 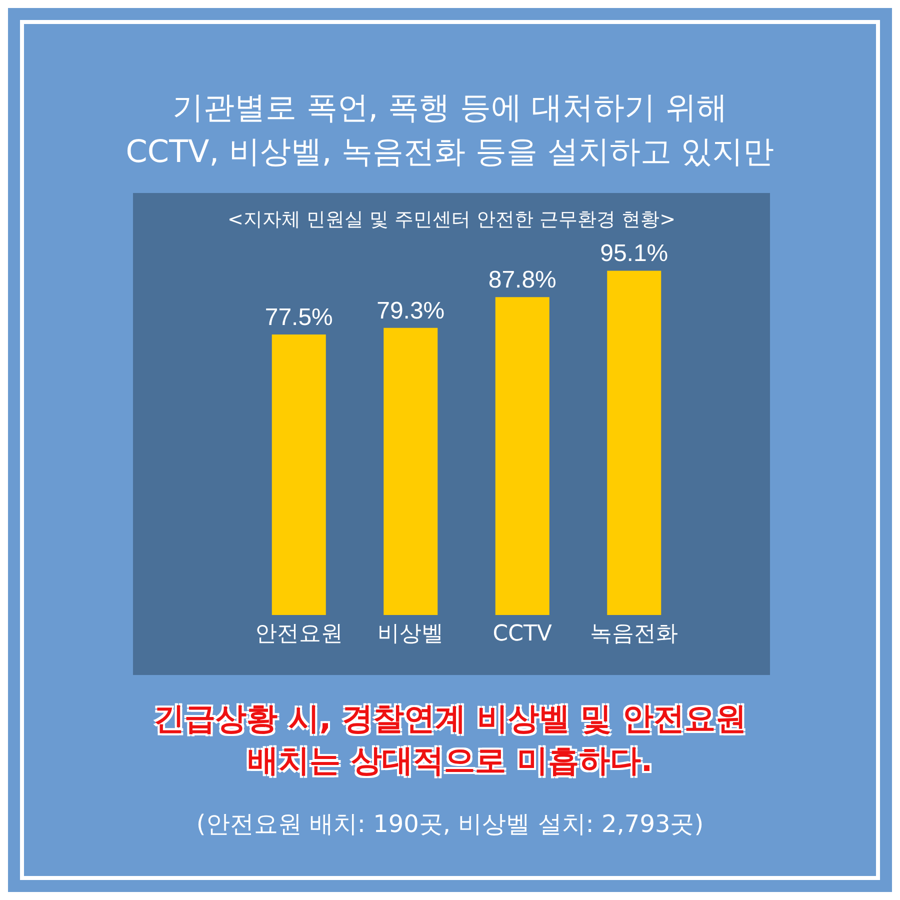 What do you see at coordinates (298, 317) in the screenshot?
I see `data-label: 77.5%` at bounding box center [298, 317].